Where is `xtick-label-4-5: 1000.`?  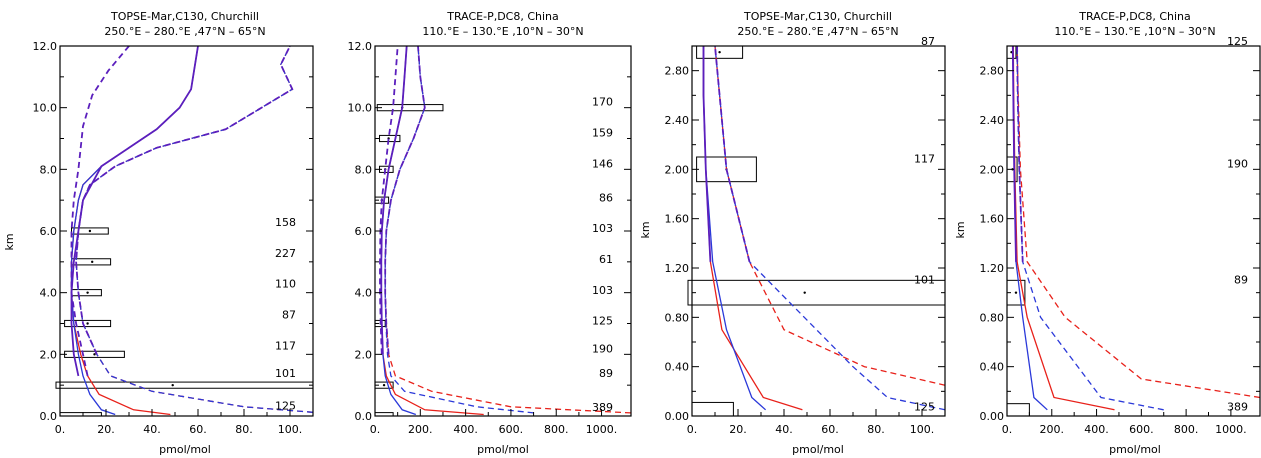
xtick-label-4-5: 1000. is located at coordinates (1231, 429).